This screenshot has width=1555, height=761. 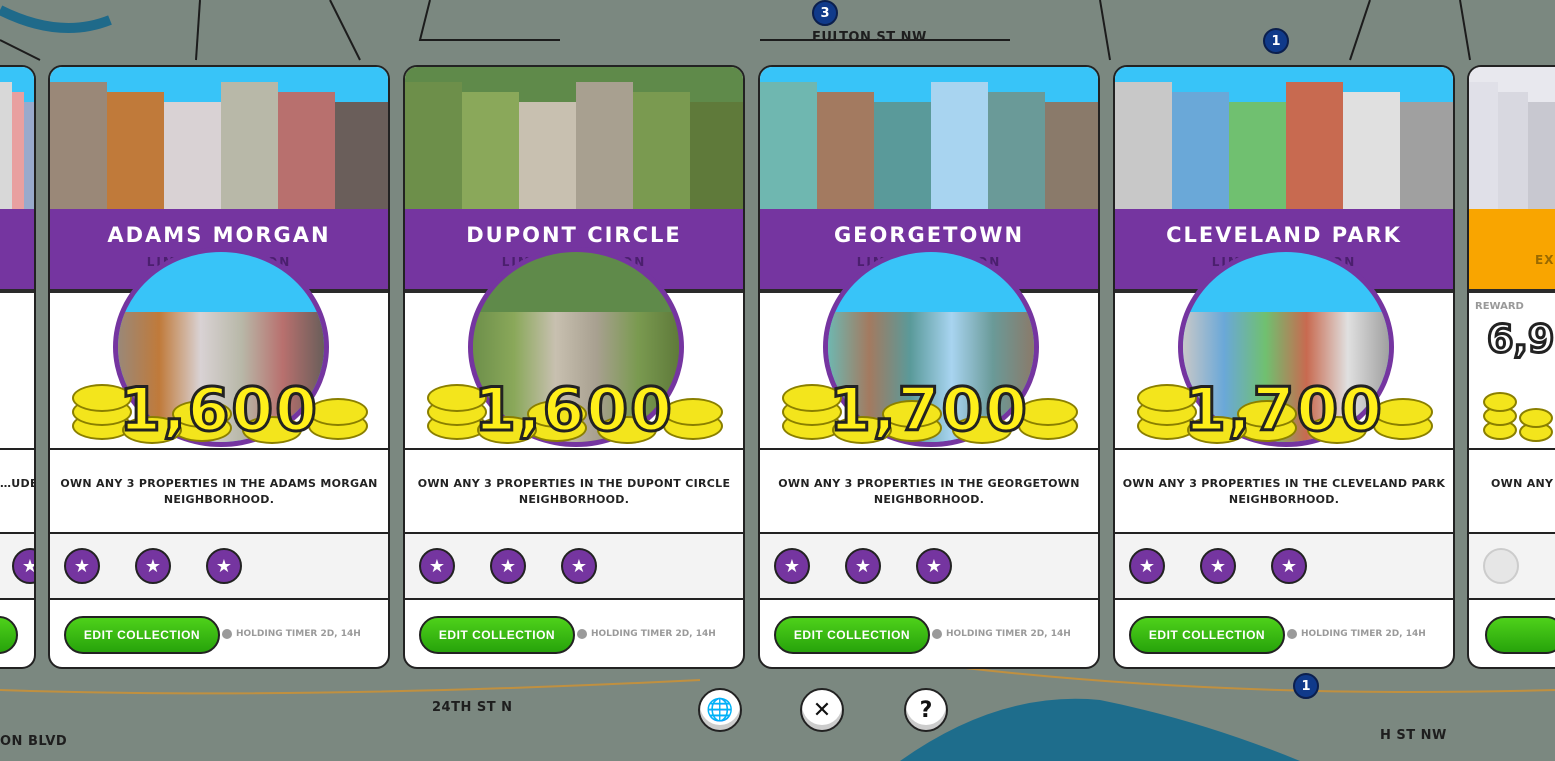 I want to click on reward-amount: 6,9, so click(x=1520, y=339).